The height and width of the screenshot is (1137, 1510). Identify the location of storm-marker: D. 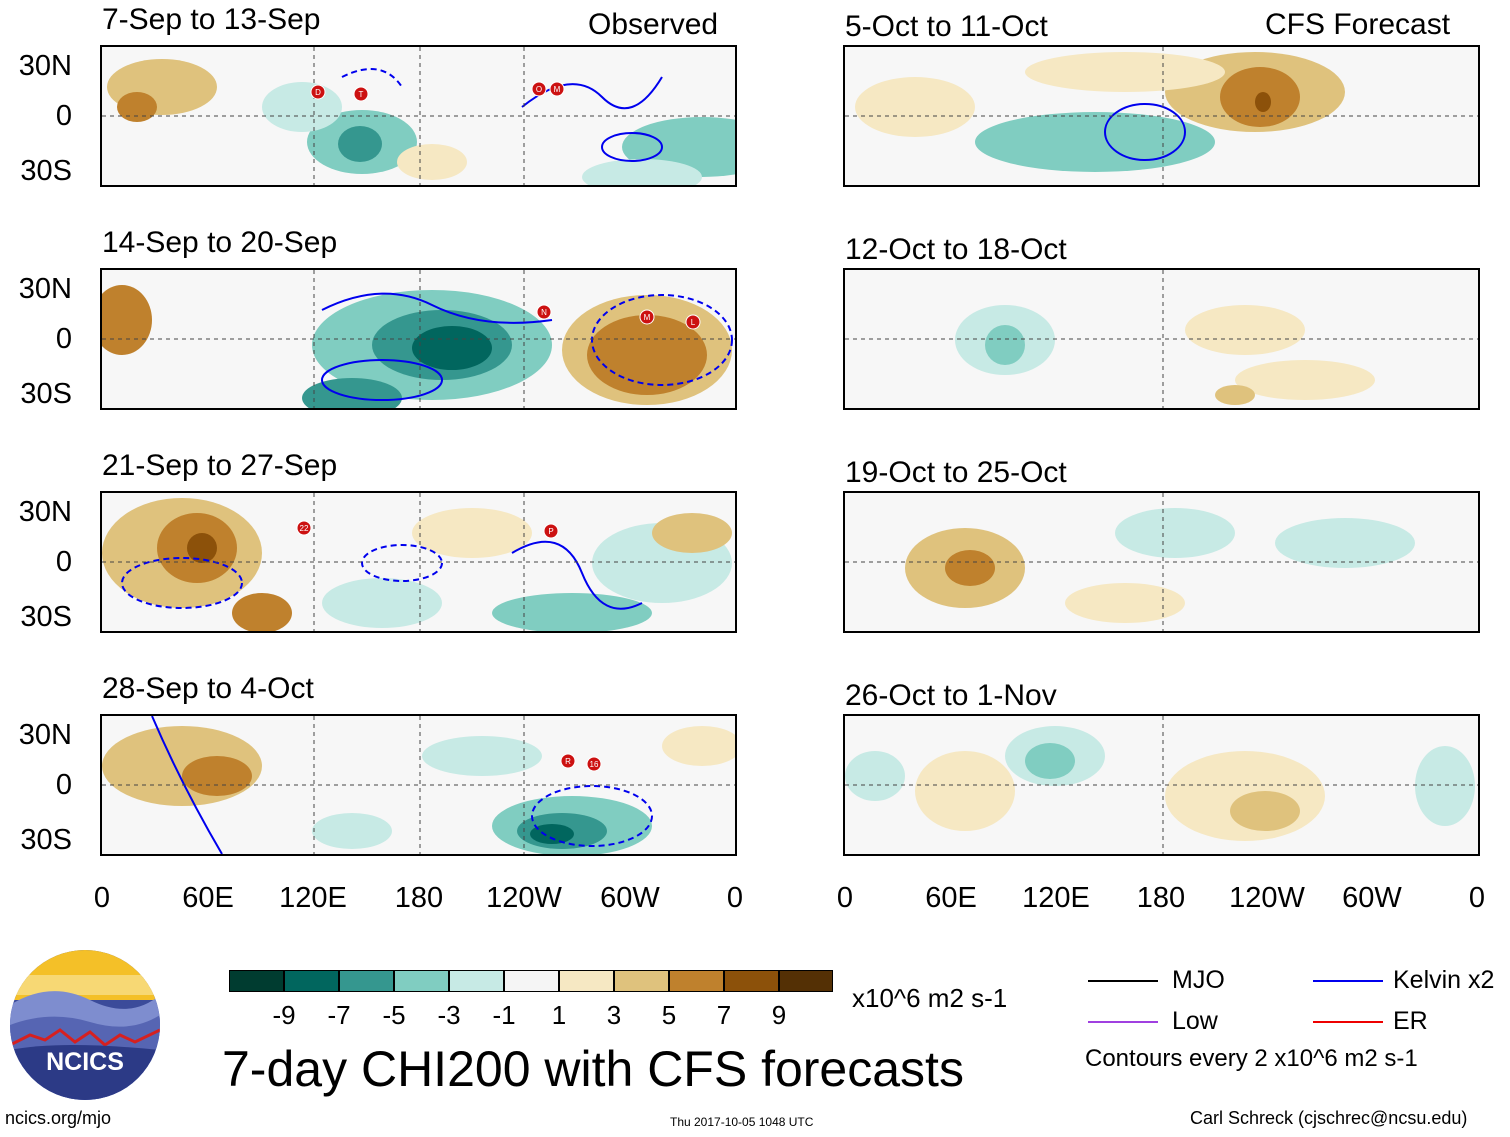
(318, 92).